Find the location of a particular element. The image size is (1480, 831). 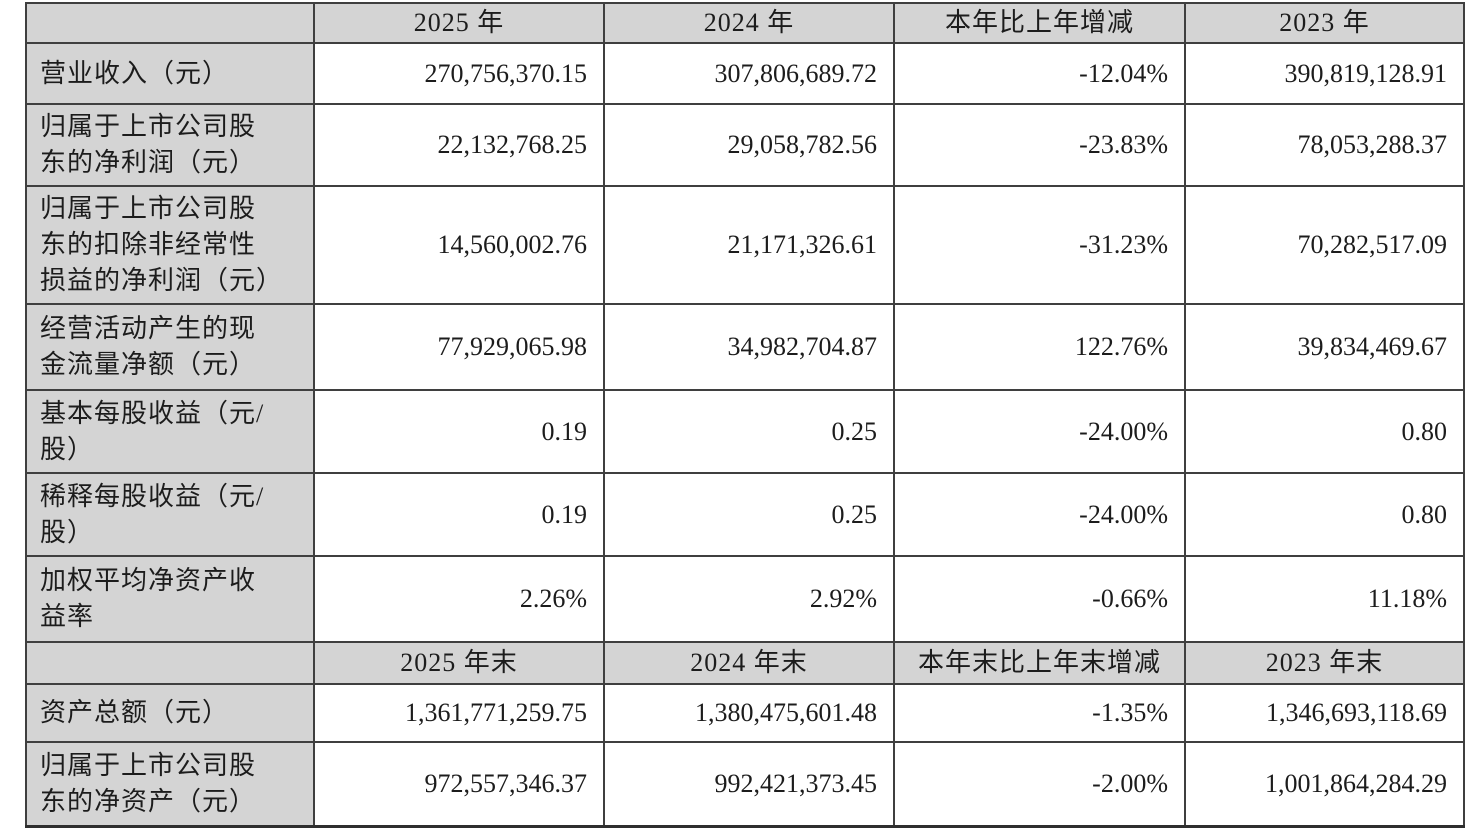

value-cell-2025: 2.26% is located at coordinates (459, 599).